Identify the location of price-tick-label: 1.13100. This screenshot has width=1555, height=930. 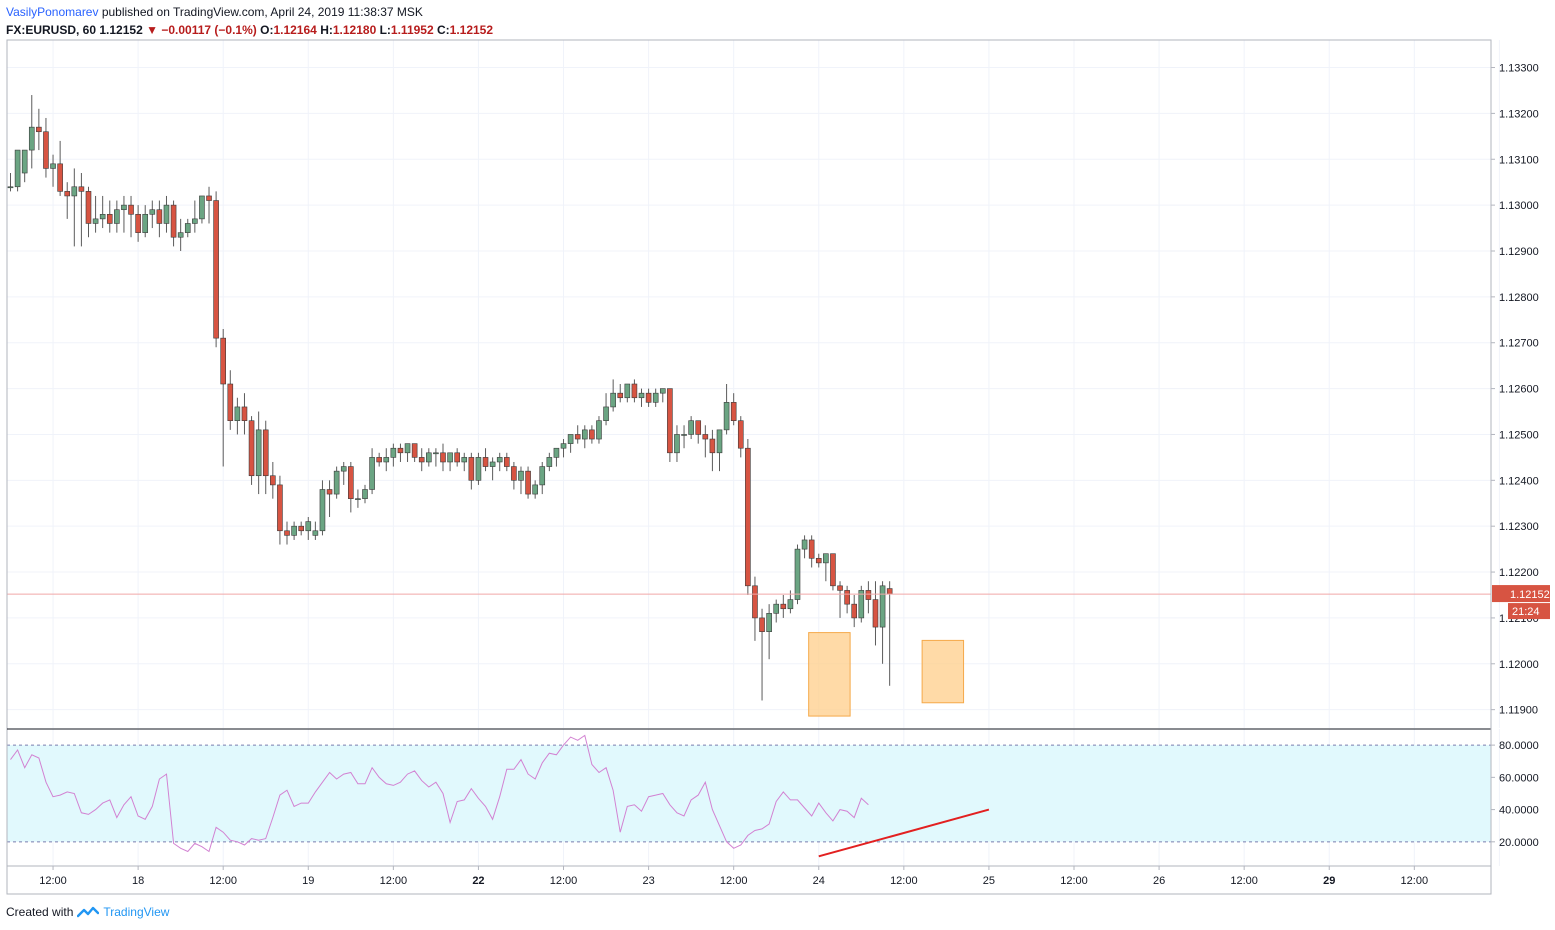
(1519, 160).